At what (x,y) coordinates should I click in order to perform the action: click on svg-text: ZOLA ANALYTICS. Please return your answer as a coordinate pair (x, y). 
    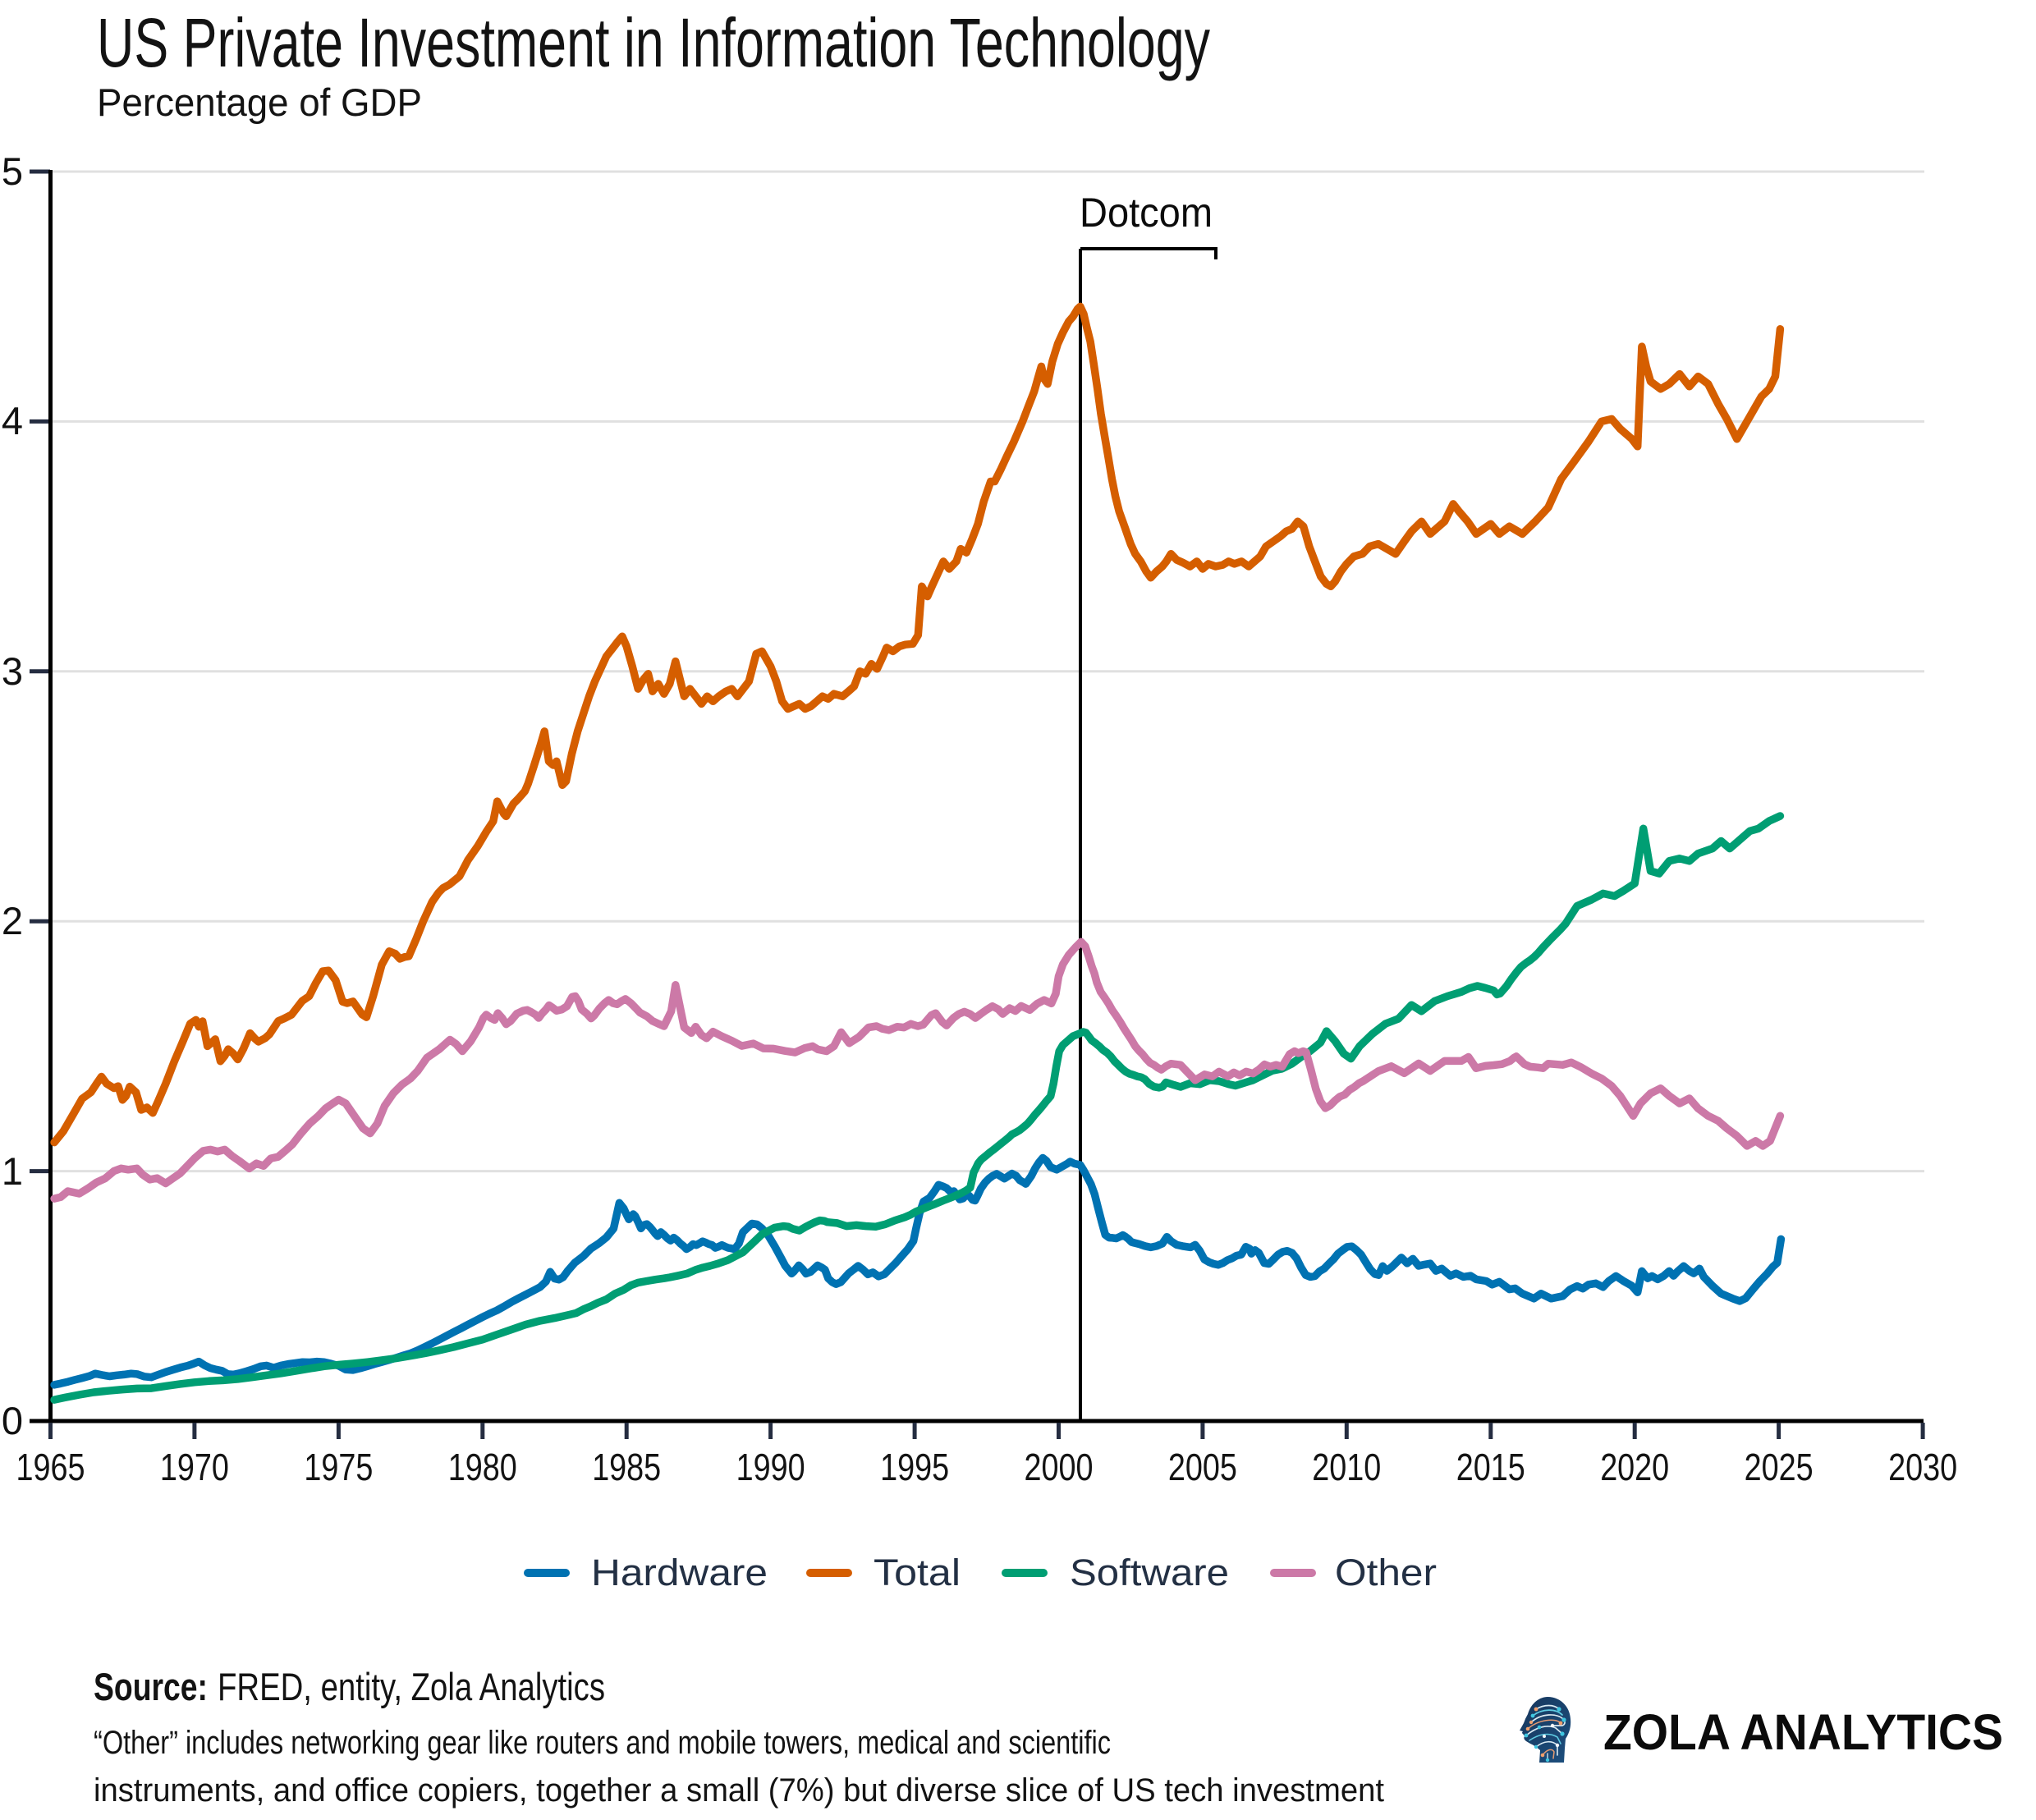
    Looking at the image, I should click on (1803, 1732).